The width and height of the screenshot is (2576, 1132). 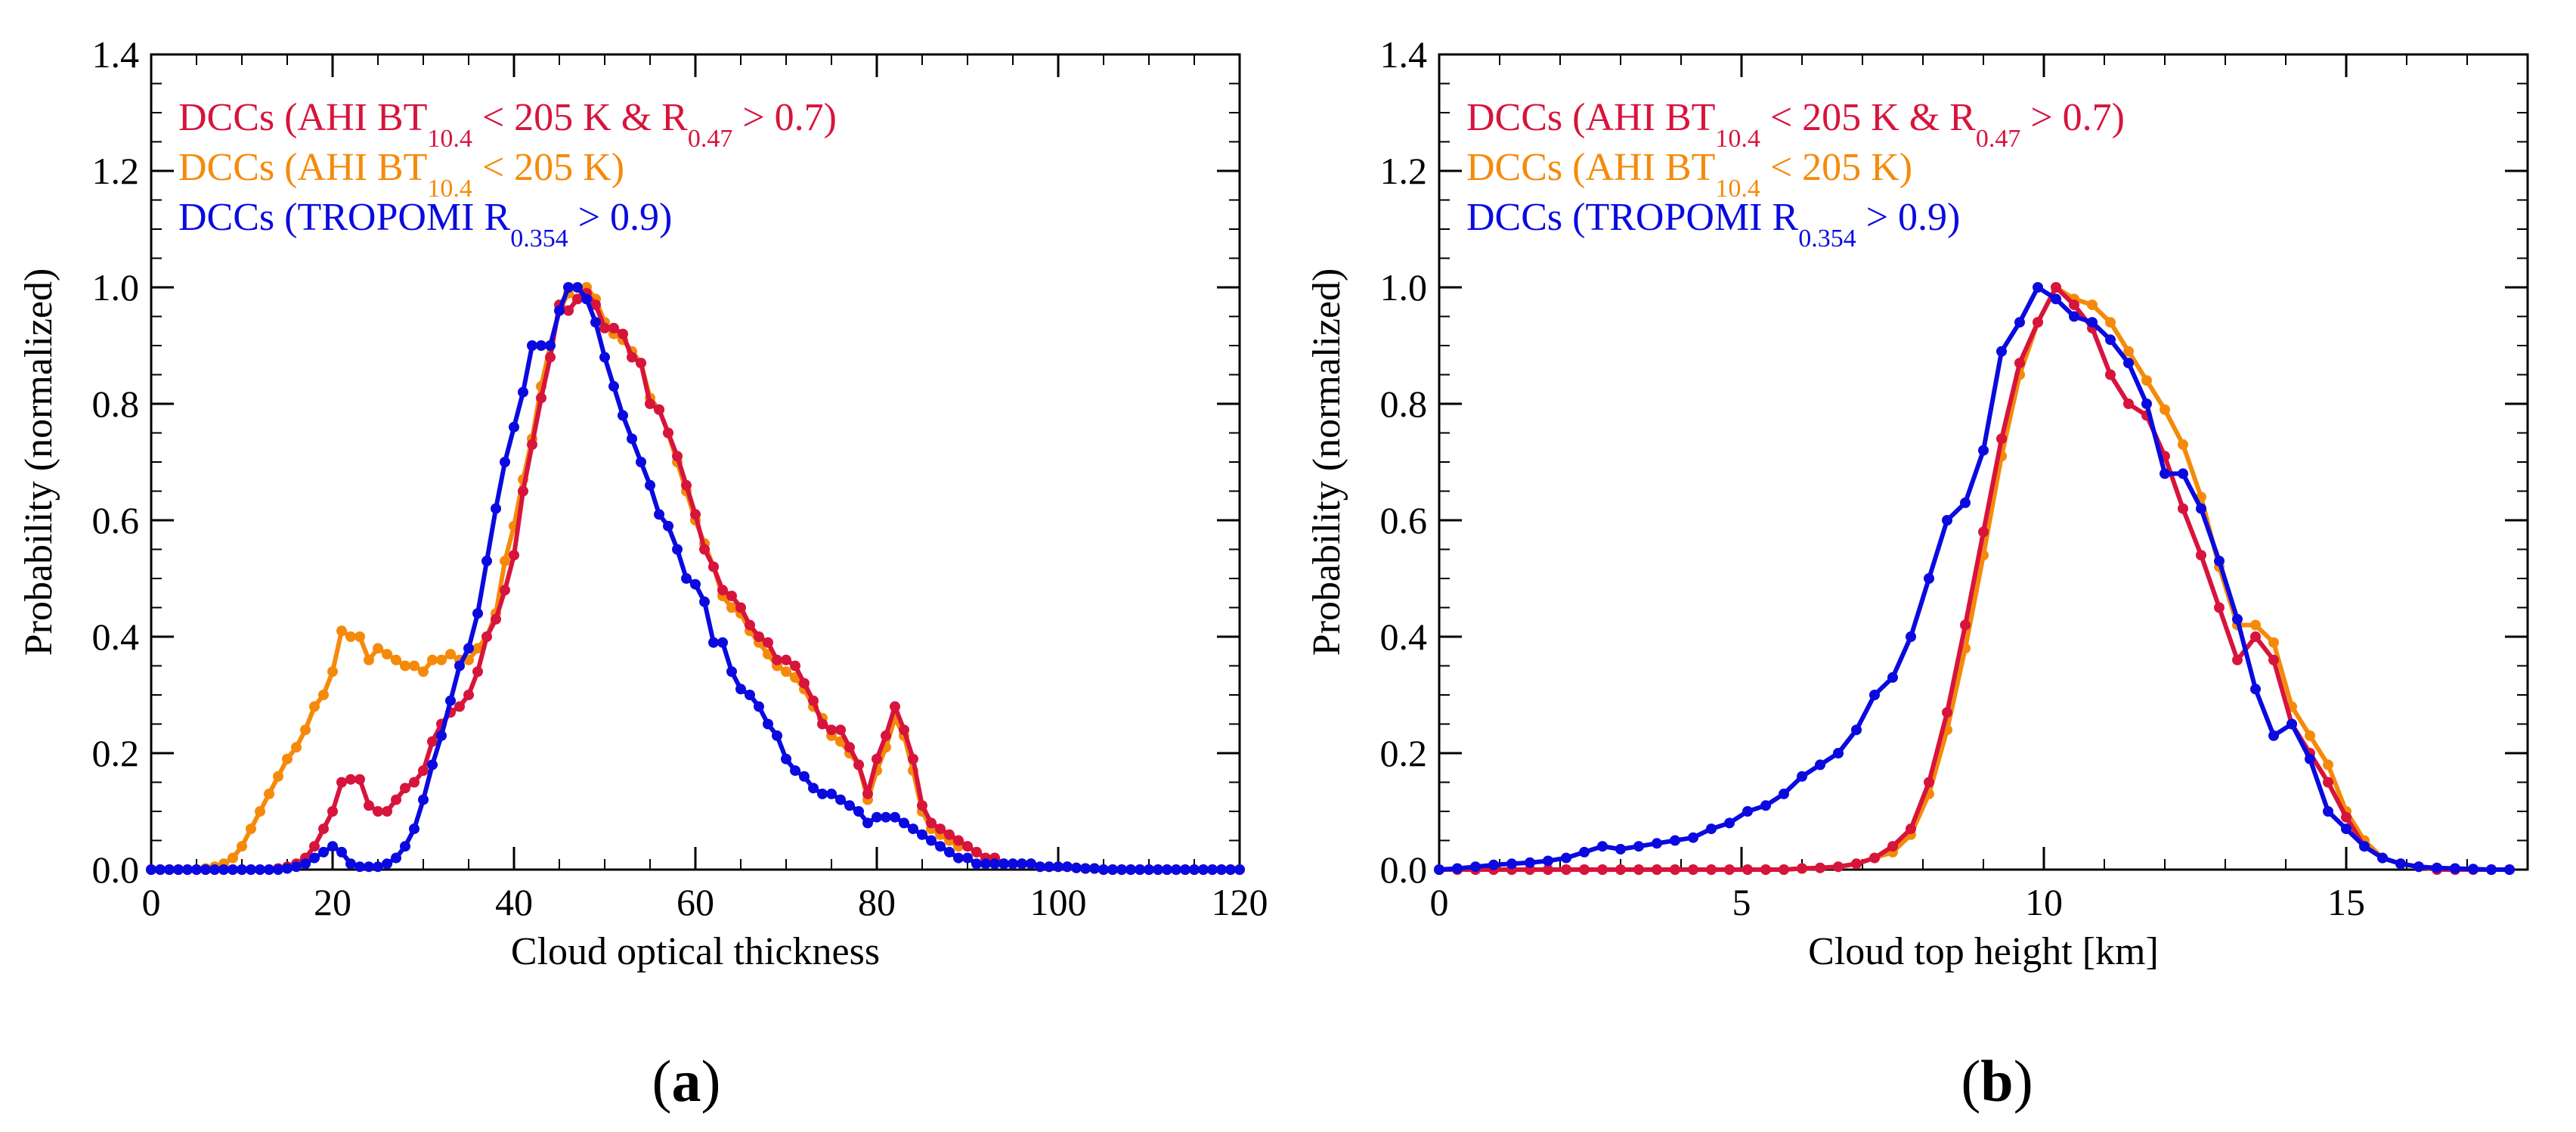 I want to click on panel-b-legend-entry-2: DCCs (TROPOMI R0.354 > 0.9), so click(x=1713, y=225).